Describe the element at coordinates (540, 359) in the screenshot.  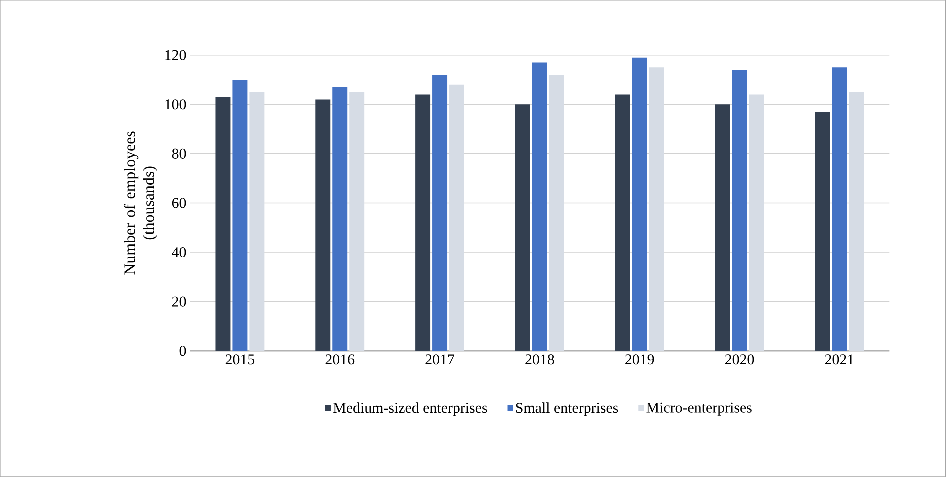
I see `x-tick-label: 2018` at that location.